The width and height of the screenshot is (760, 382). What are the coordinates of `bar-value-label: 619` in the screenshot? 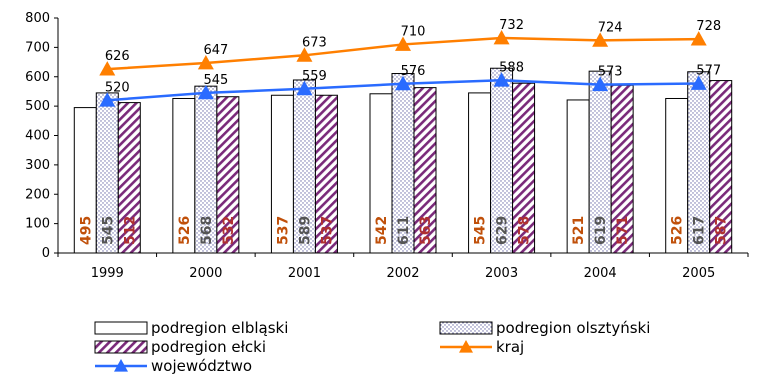 It's located at (601, 230).